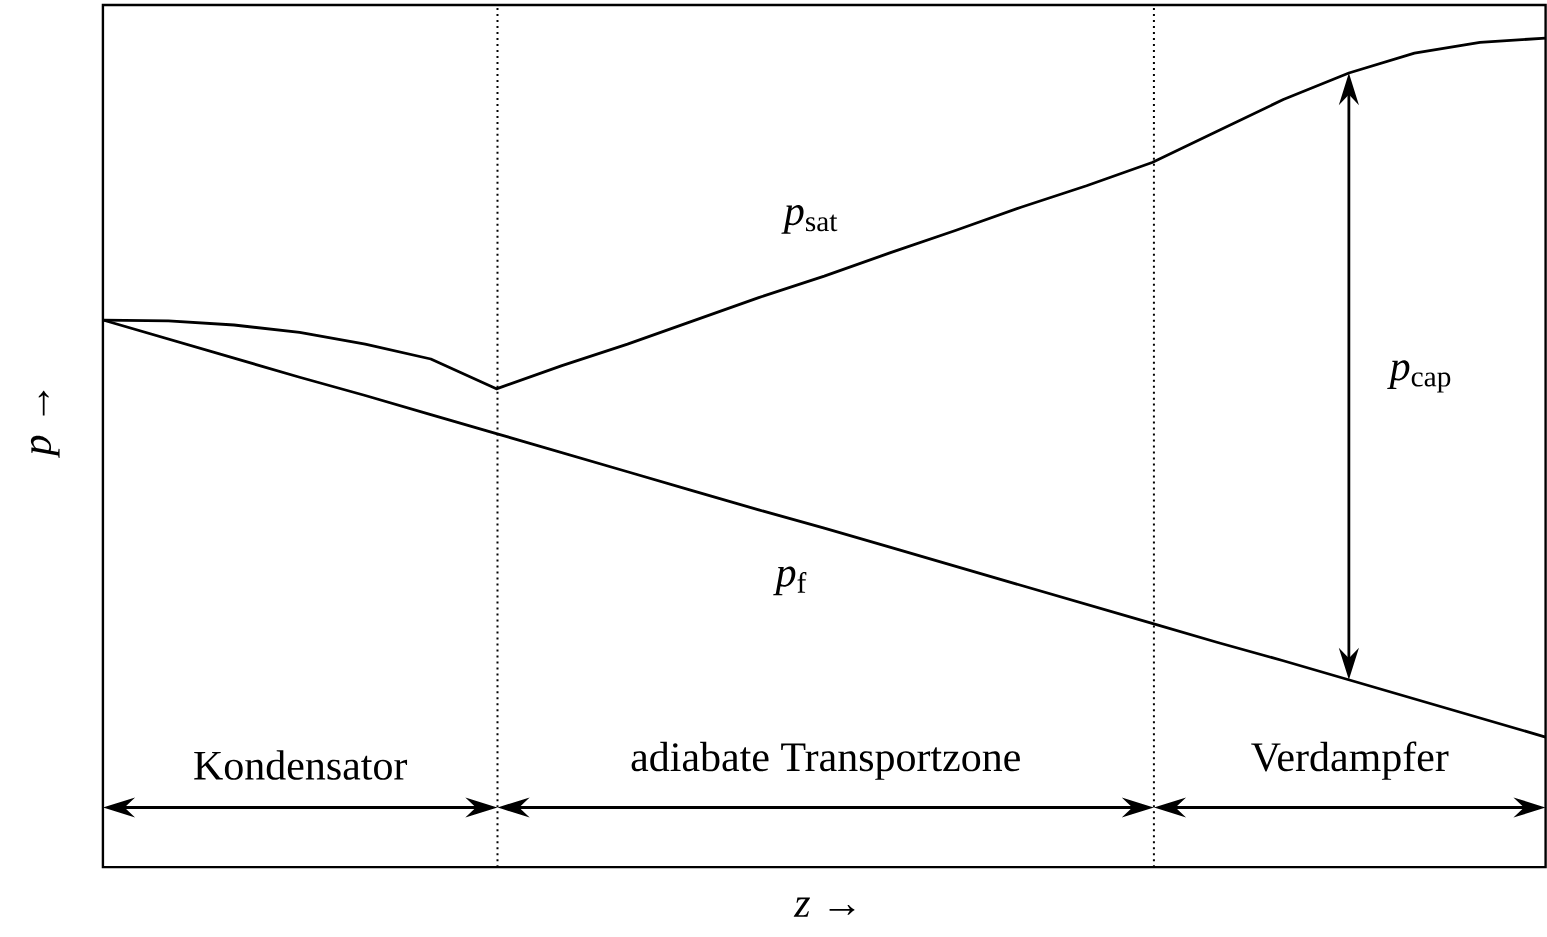 The height and width of the screenshot is (937, 1547). What do you see at coordinates (790, 581) in the screenshot?
I see `series-label: p$_{f}$` at bounding box center [790, 581].